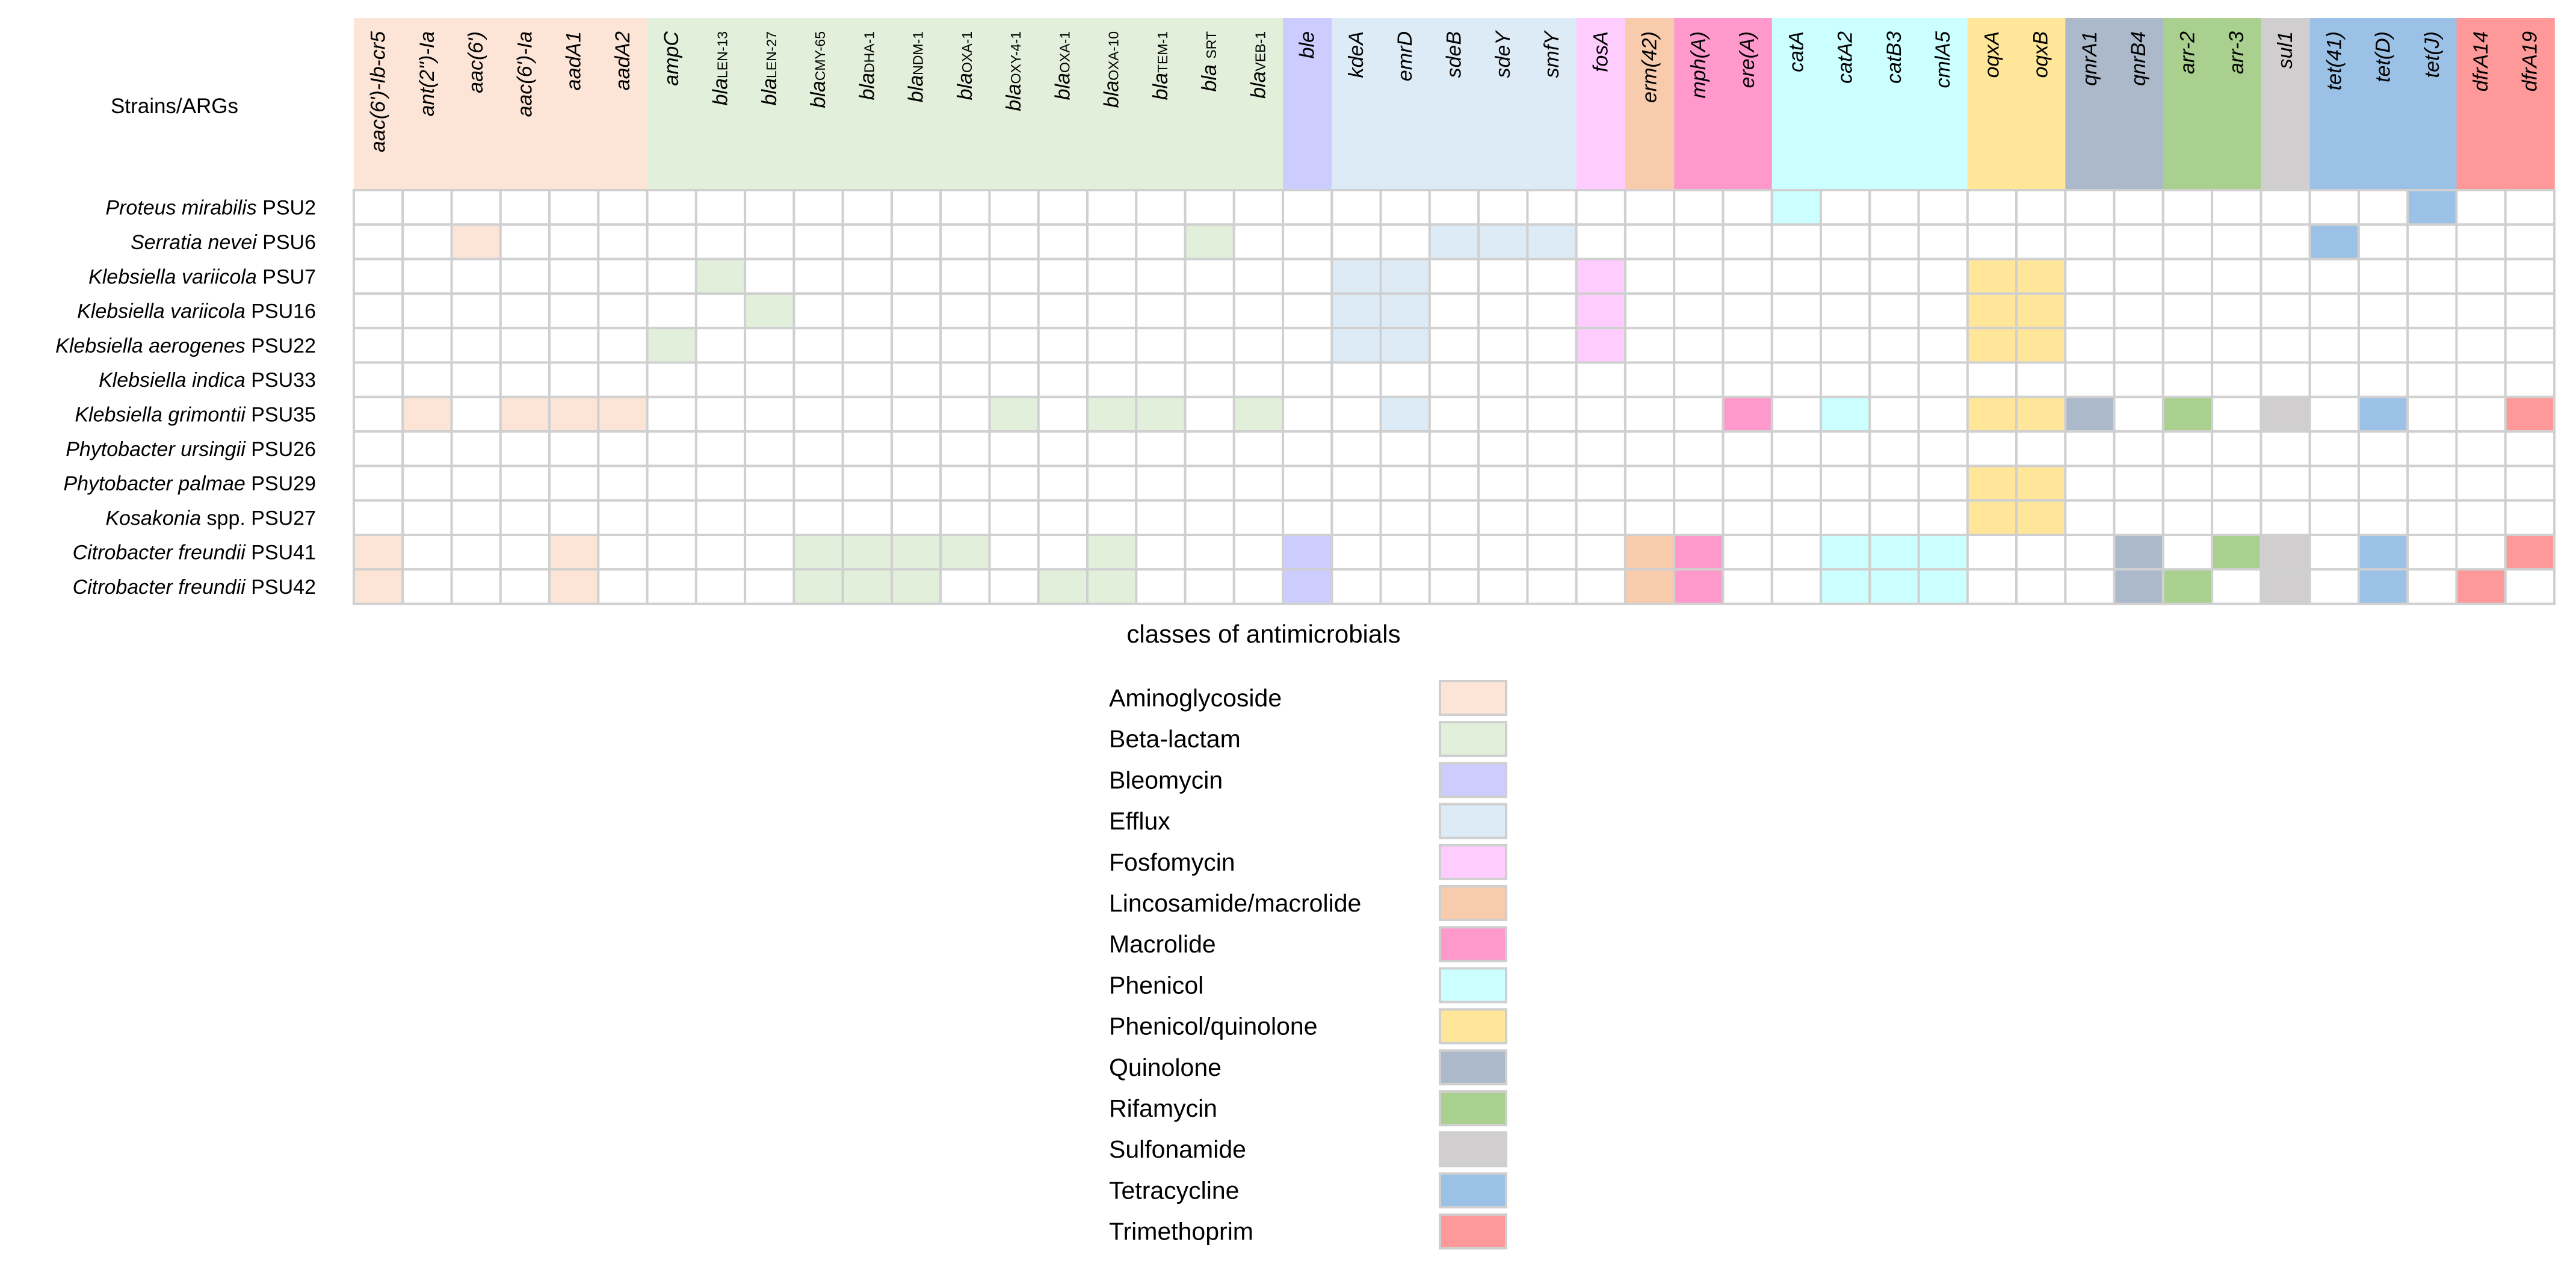  Describe the element at coordinates (2529, 61) in the screenshot. I see `gene-label: dfrA19` at that location.